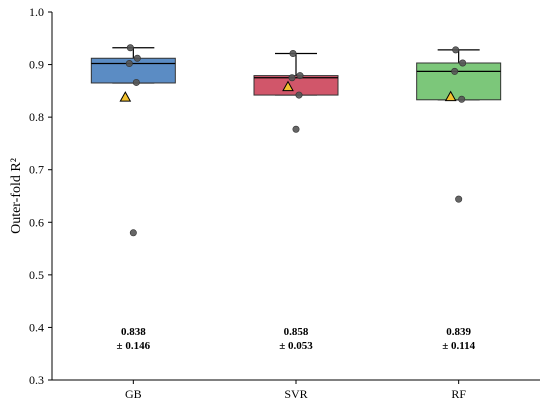  What do you see at coordinates (295, 394) in the screenshot?
I see `x-tick-label: SVR` at bounding box center [295, 394].